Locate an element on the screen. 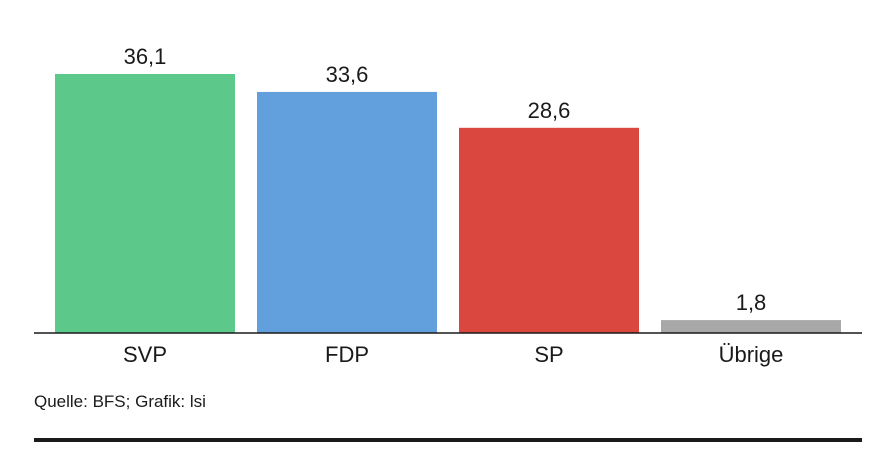  category-label-sp: SP is located at coordinates (548, 354).